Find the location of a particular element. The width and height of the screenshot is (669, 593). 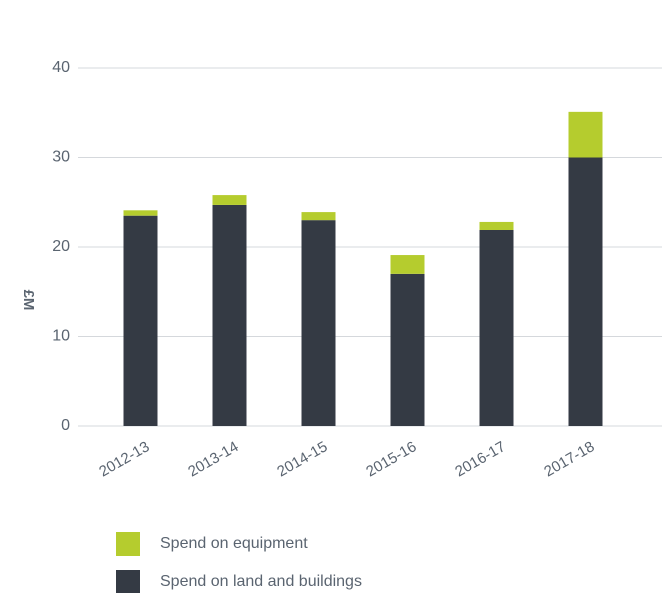

y-tick-label: 30 is located at coordinates (61, 157).